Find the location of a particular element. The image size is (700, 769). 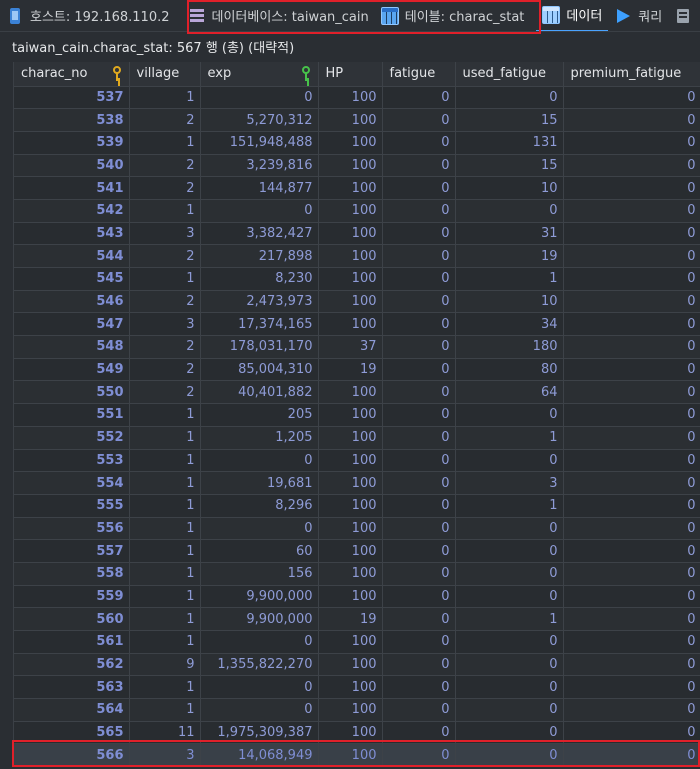

table-cell-charac-no: 557 is located at coordinates (72, 551).